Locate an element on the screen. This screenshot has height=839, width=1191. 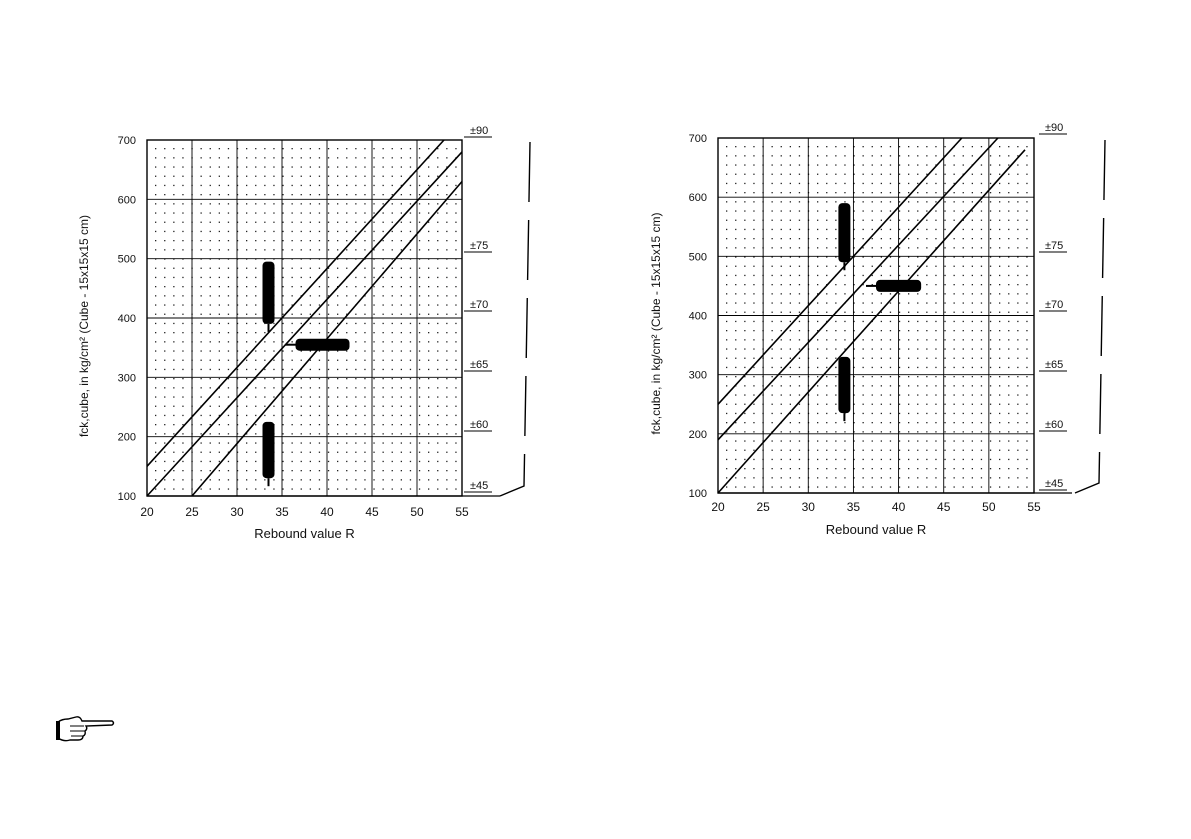
major-grid is located at coordinates (304, 318).